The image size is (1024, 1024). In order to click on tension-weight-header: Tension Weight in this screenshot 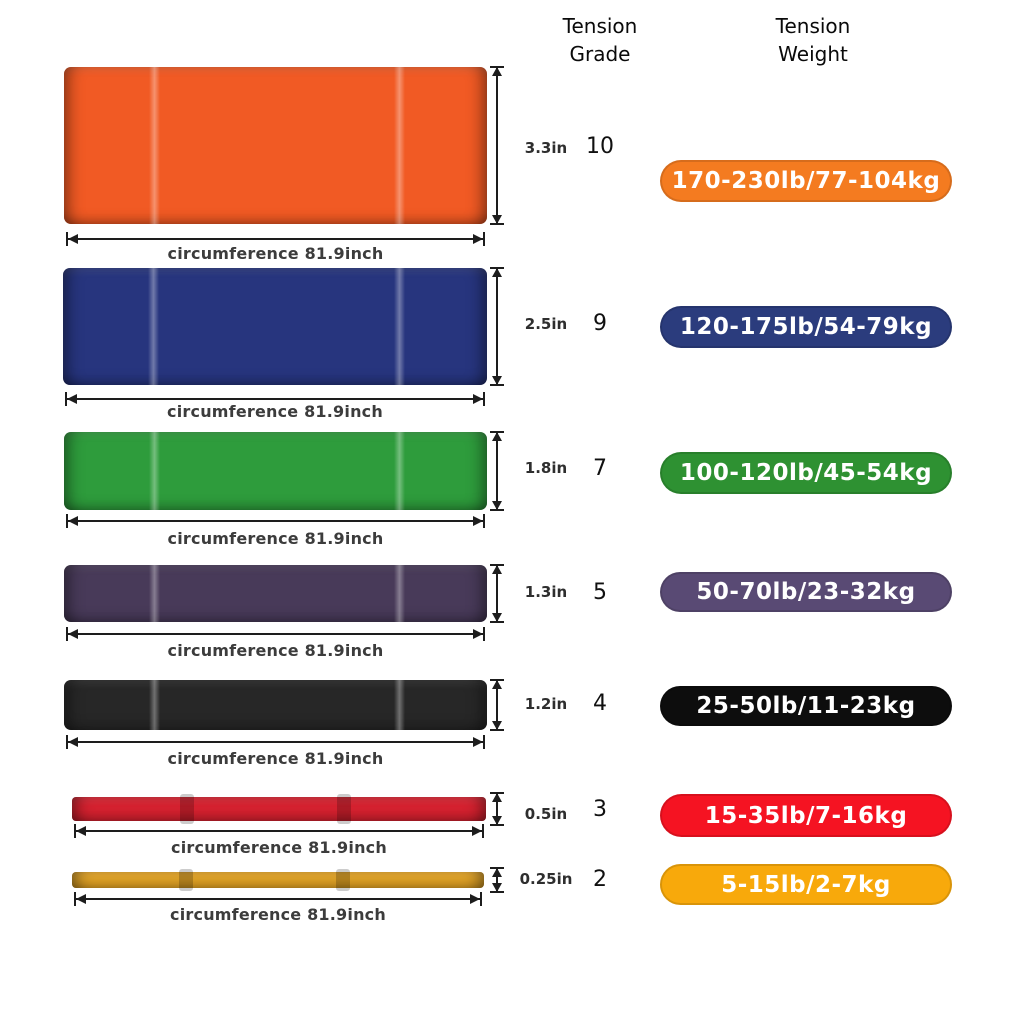, I will do `click(813, 40)`.